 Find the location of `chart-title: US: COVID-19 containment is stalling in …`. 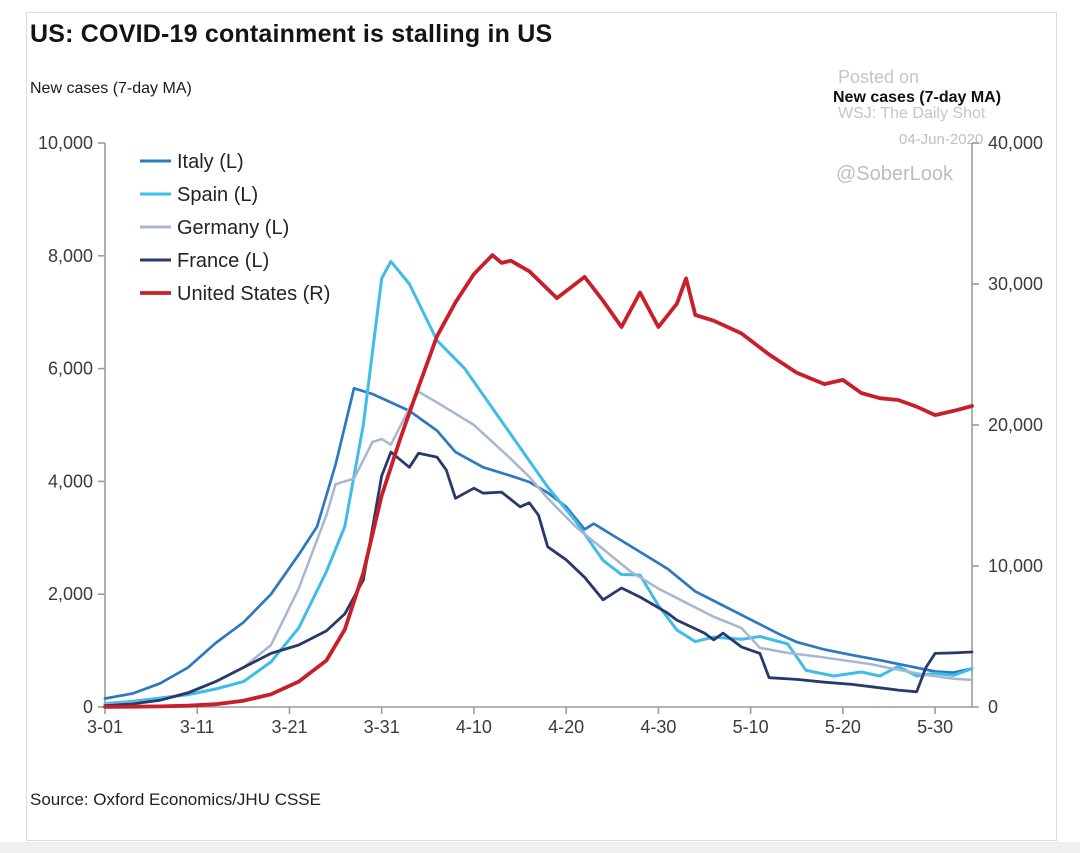

chart-title: US: COVID-19 containment is stalling in … is located at coordinates (291, 34).